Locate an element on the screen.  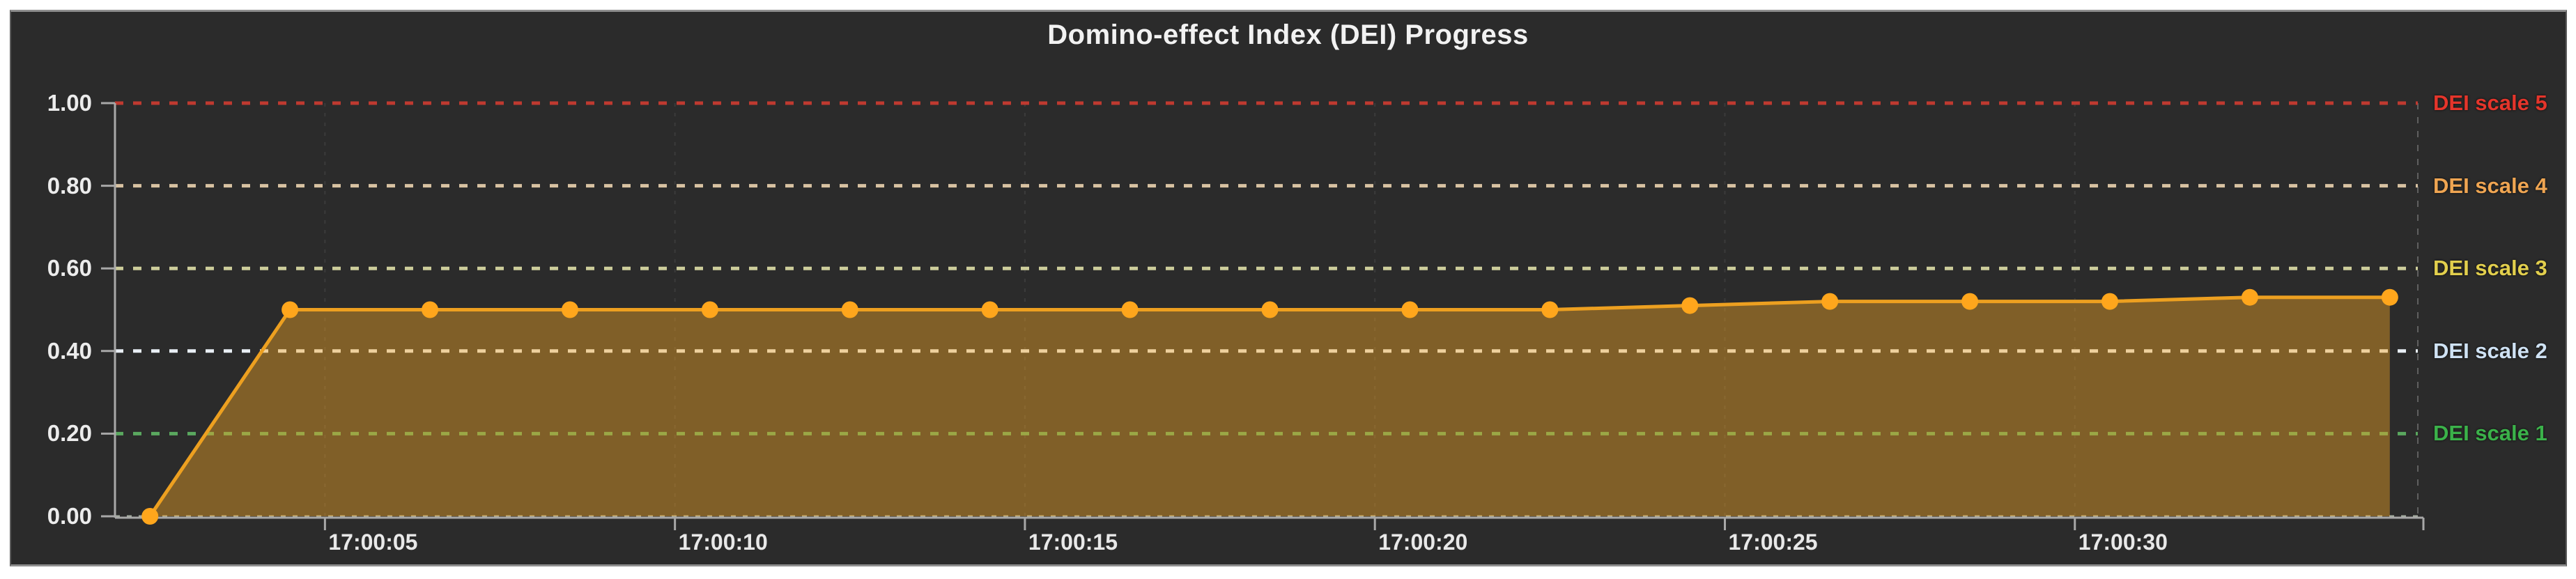
chart-title: Domino-effect Index (DEI) Progress is located at coordinates (1288, 35).